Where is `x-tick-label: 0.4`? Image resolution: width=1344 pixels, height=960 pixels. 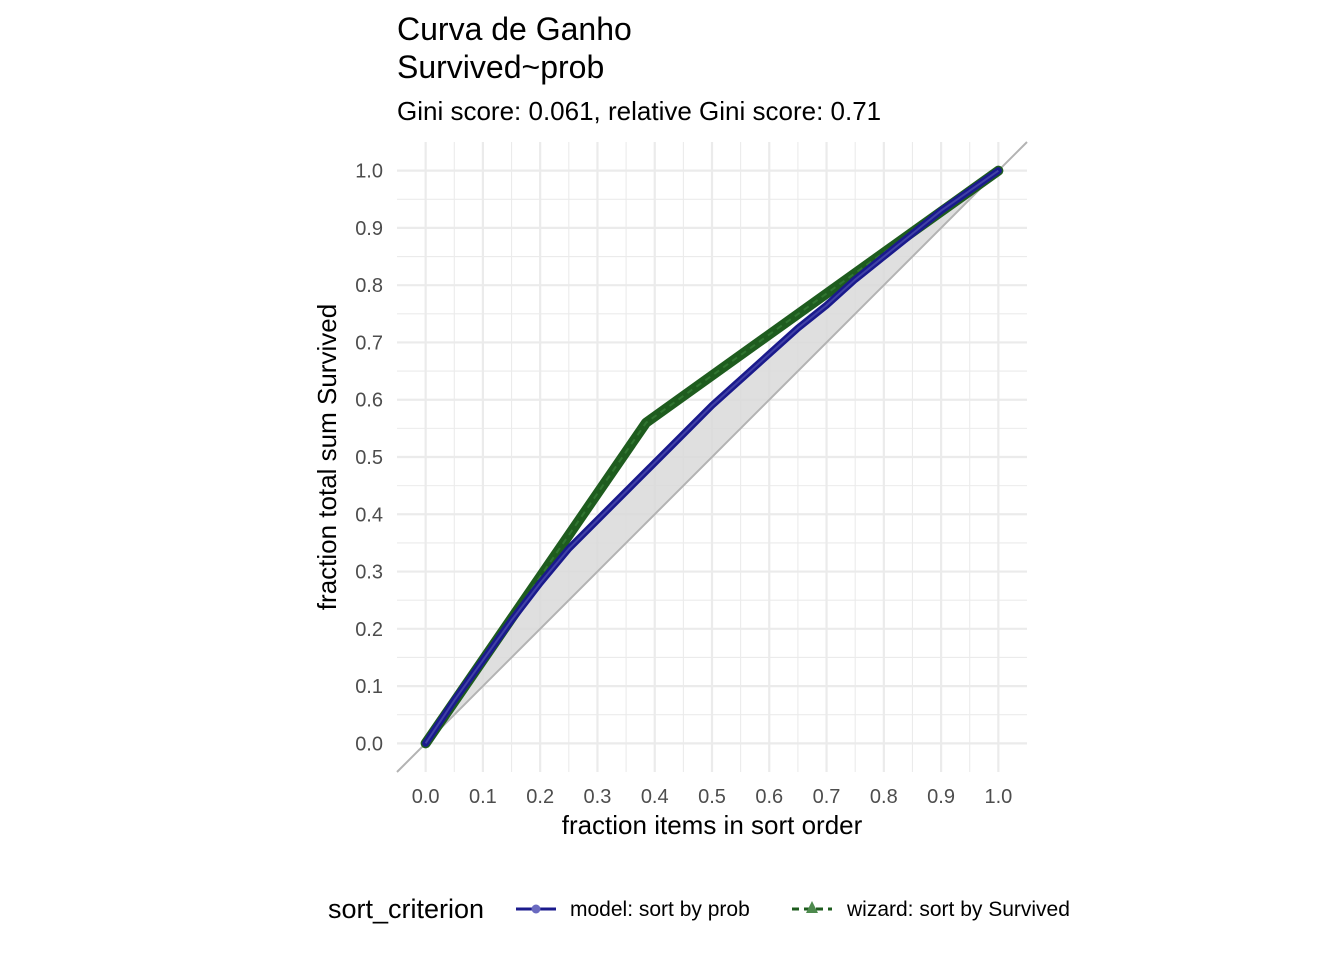 x-tick-label: 0.4 is located at coordinates (655, 797).